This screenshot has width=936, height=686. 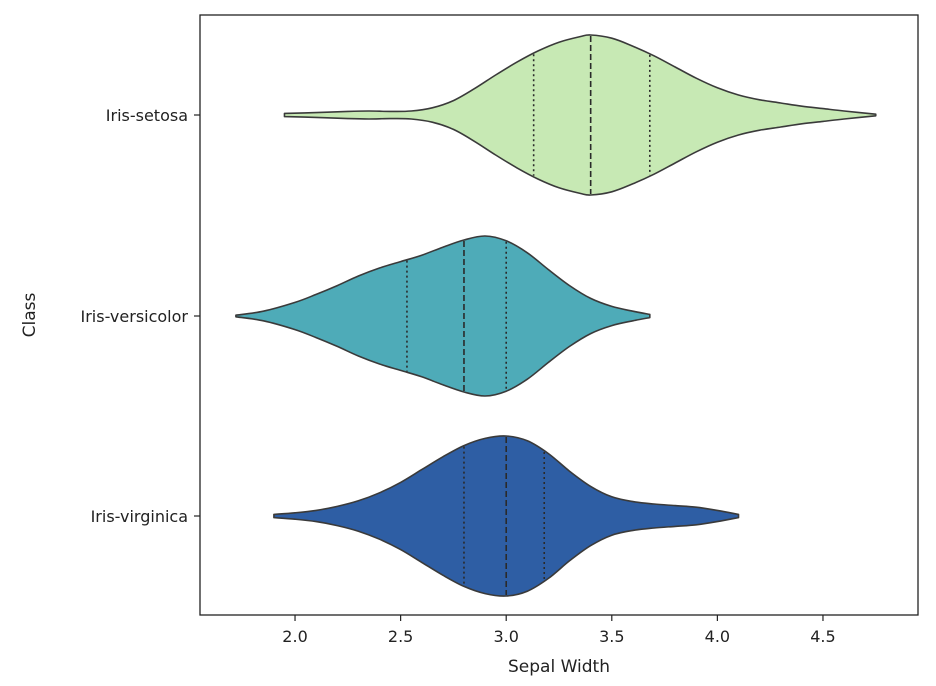 I want to click on x-tick-label: 2.5, so click(x=400, y=636).